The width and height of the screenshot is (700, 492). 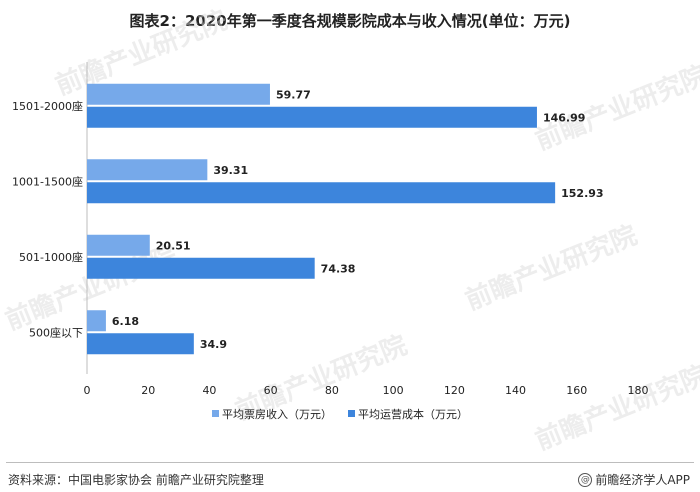 What do you see at coordinates (173, 245) in the screenshot?
I see `data-label: 20.51` at bounding box center [173, 245].